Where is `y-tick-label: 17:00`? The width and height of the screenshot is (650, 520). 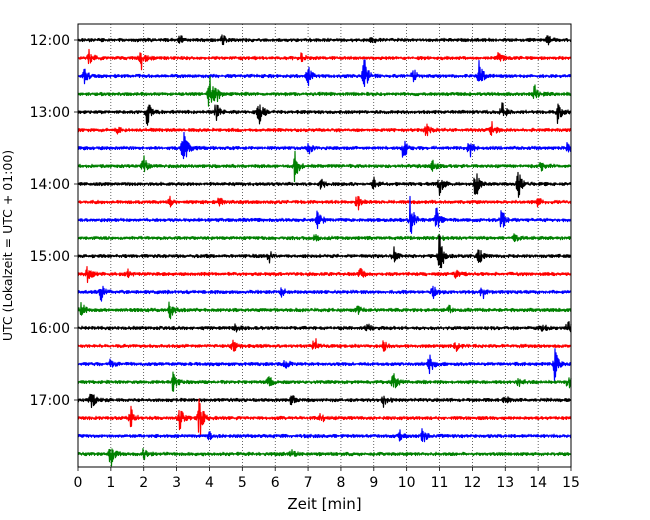 y-tick-label: 17:00 is located at coordinates (50, 401).